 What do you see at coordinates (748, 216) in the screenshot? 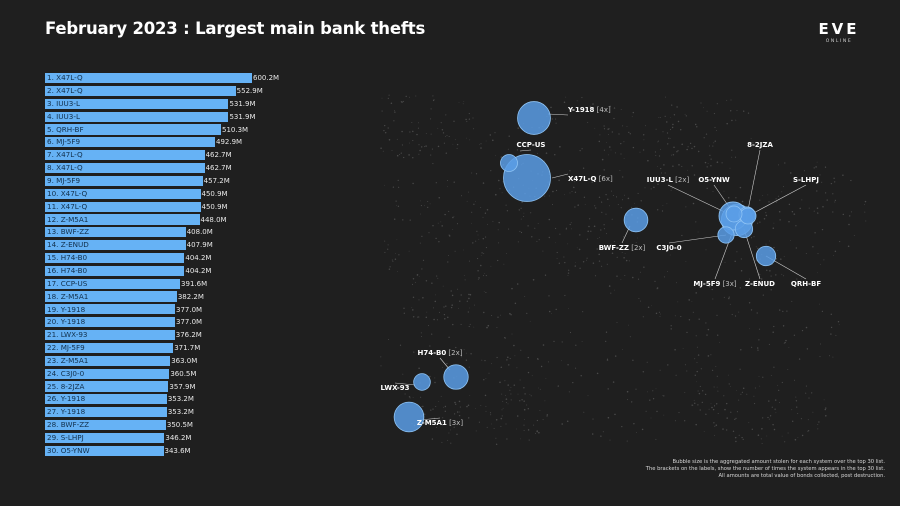
I see `bubble` at bounding box center [748, 216].